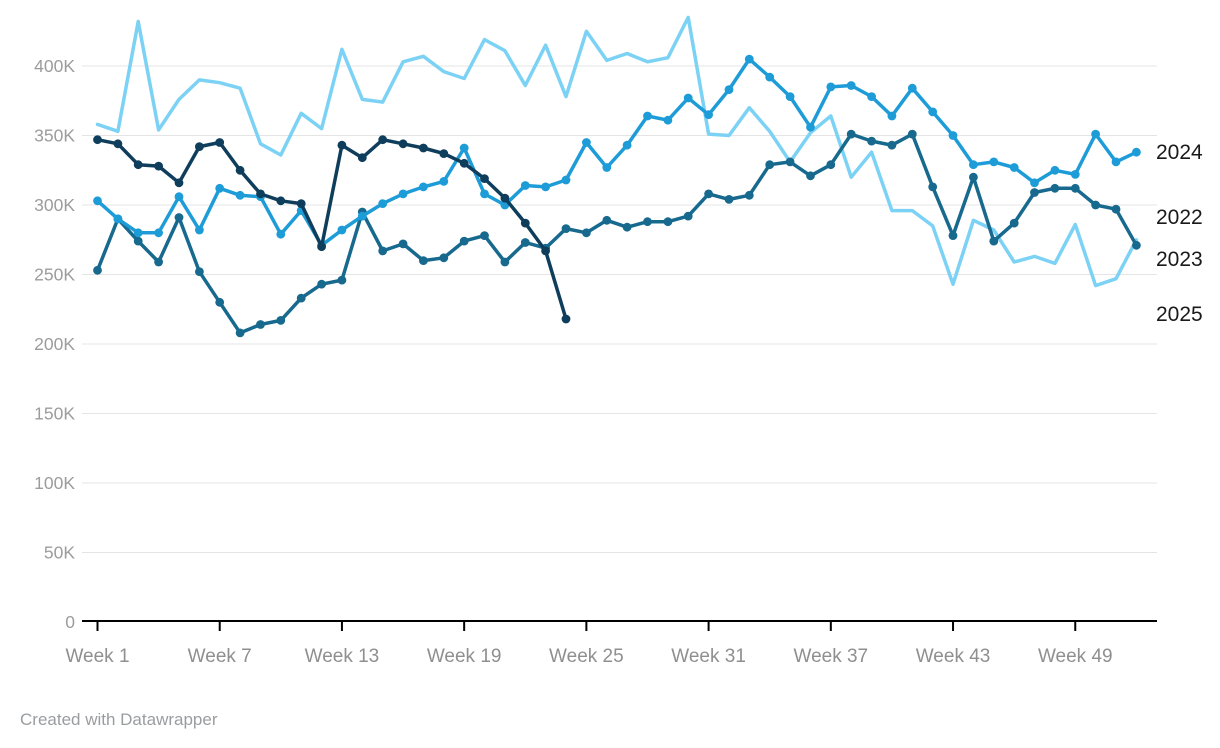  I want to click on x-axis-tick-label: Week 13, so click(342, 656).